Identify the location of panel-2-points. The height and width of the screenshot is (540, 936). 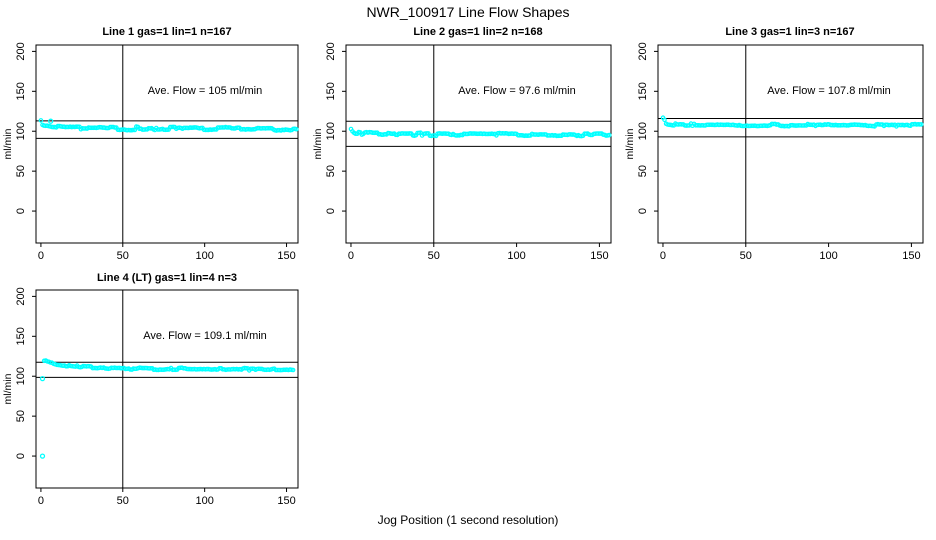
(480, 132).